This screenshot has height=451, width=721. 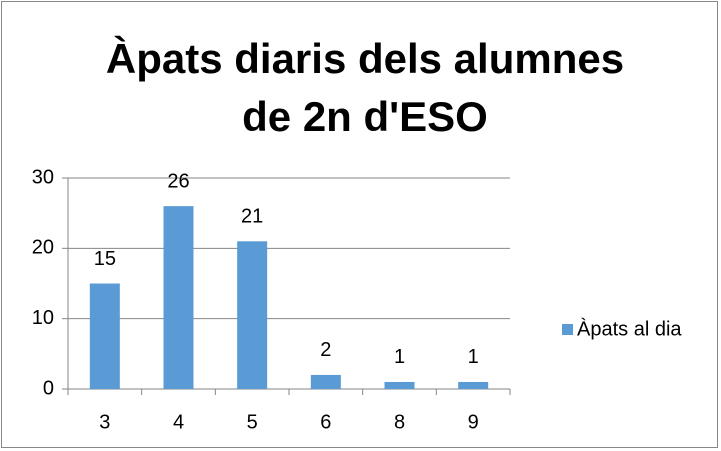 What do you see at coordinates (252, 422) in the screenshot?
I see `x-tick-label: 5` at bounding box center [252, 422].